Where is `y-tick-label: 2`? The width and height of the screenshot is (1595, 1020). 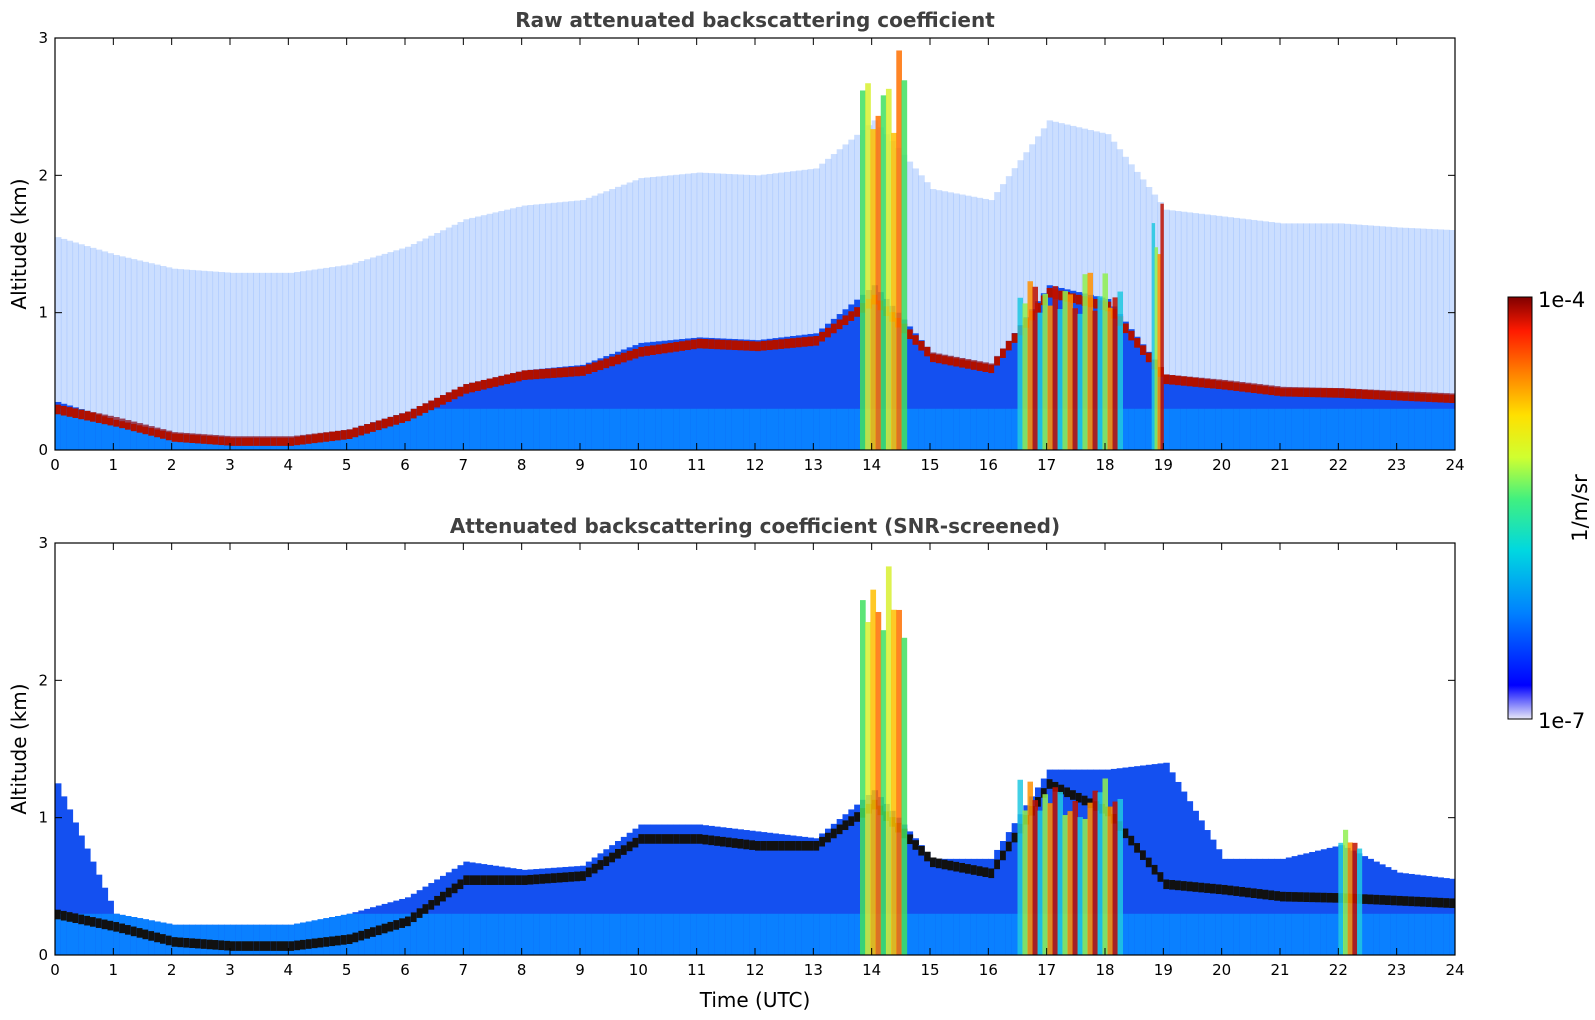 y-tick-label: 2 is located at coordinates (43, 680).